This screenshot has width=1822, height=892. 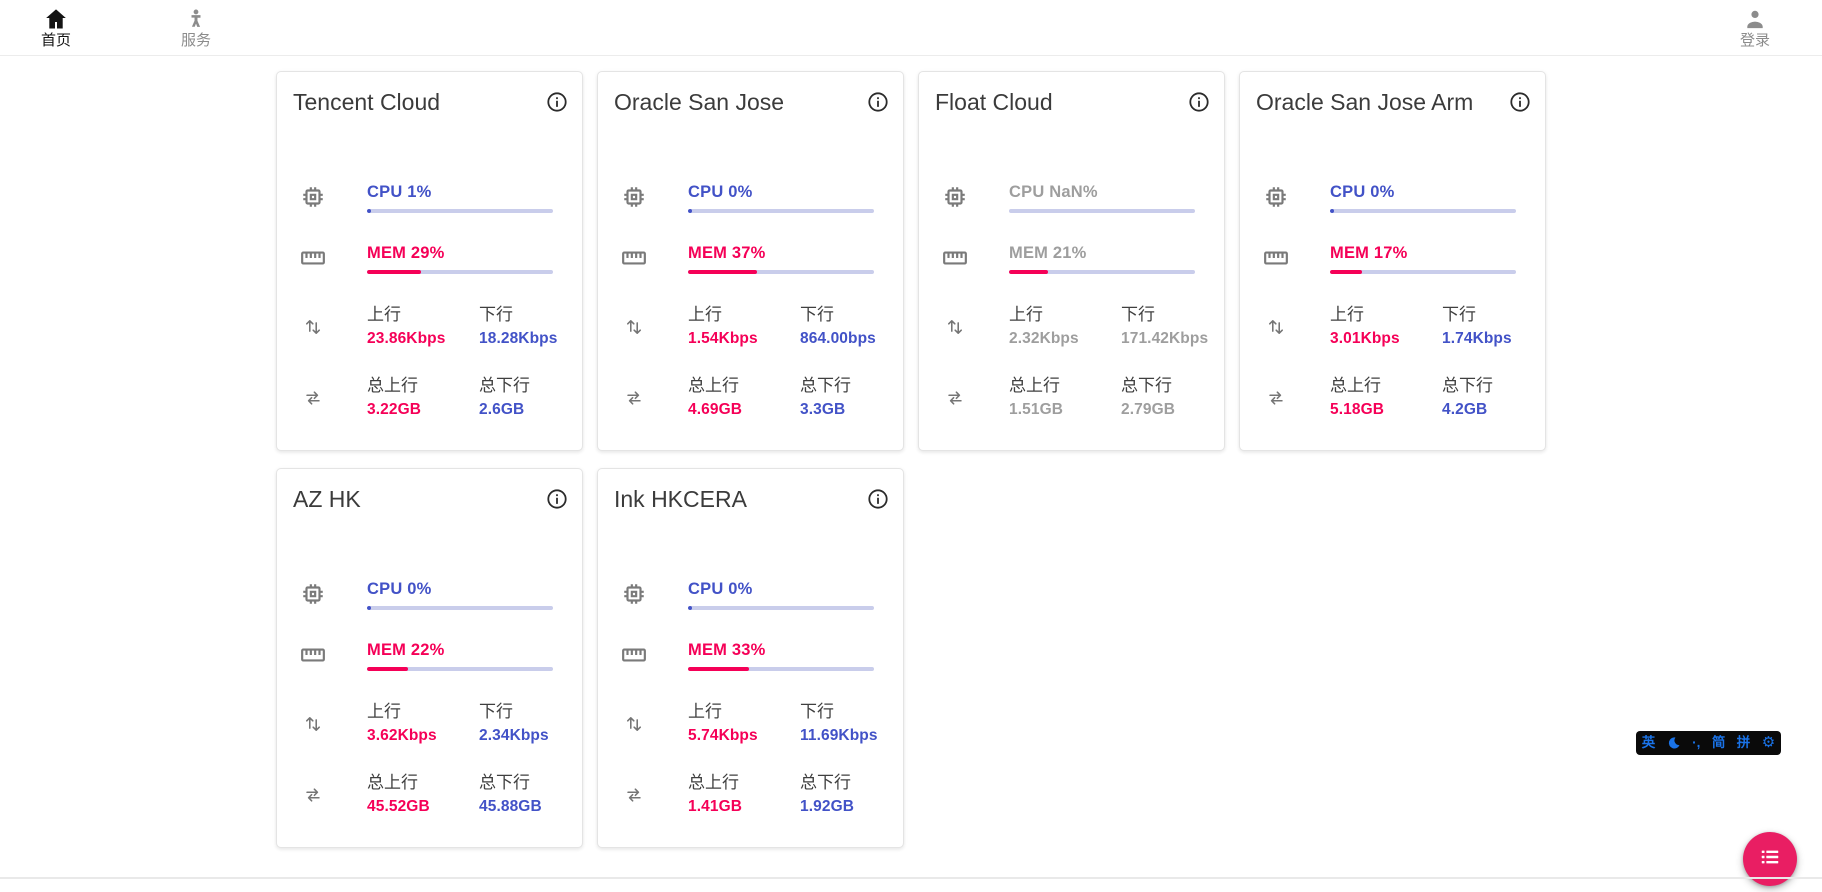 What do you see at coordinates (1648, 742) in the screenshot?
I see `ime-english-mode: 英` at bounding box center [1648, 742].